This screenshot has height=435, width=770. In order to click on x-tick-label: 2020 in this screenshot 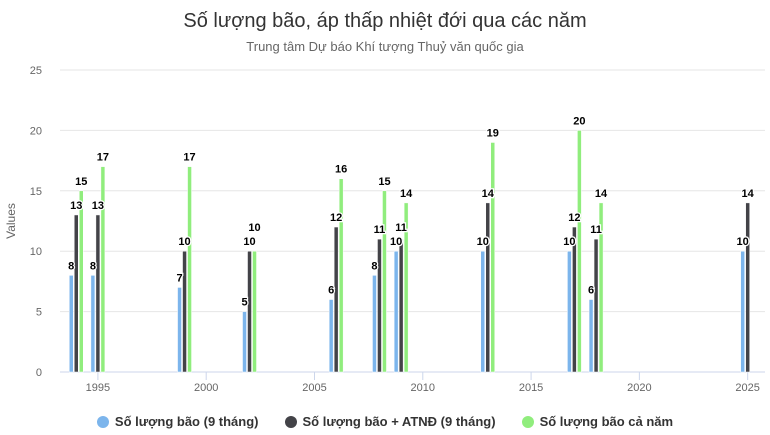, I will do `click(639, 388)`.